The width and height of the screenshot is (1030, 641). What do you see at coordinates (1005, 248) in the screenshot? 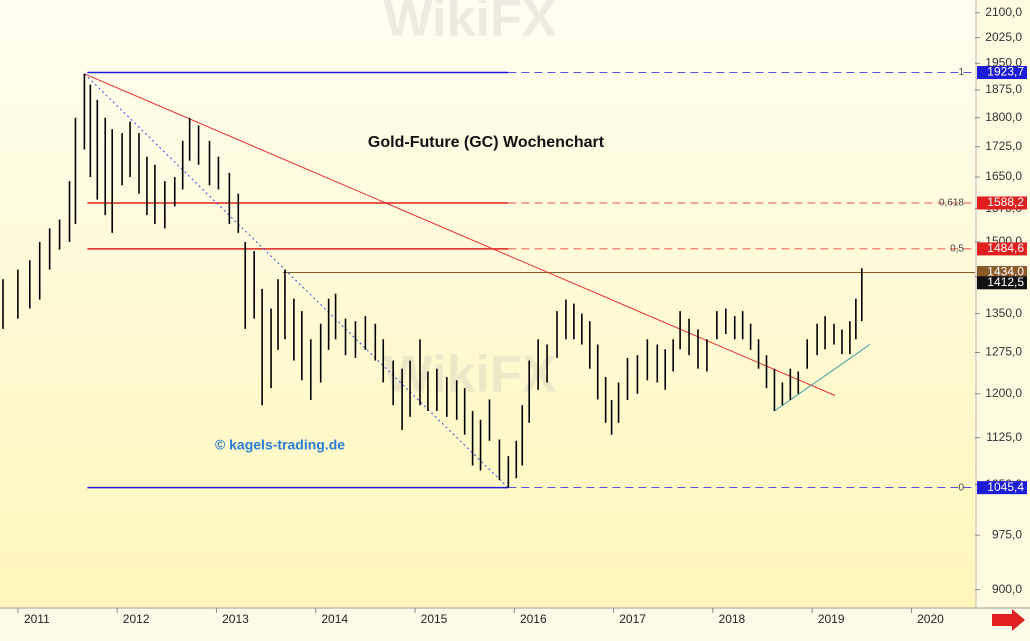
I see `level-value-label: 1484,6` at bounding box center [1005, 248].